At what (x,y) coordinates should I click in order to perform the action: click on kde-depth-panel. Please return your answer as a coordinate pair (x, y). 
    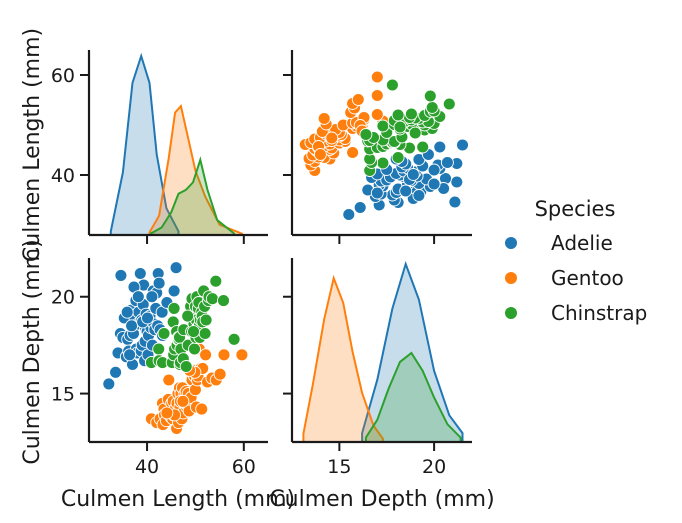
    Looking at the image, I should click on (383, 351).